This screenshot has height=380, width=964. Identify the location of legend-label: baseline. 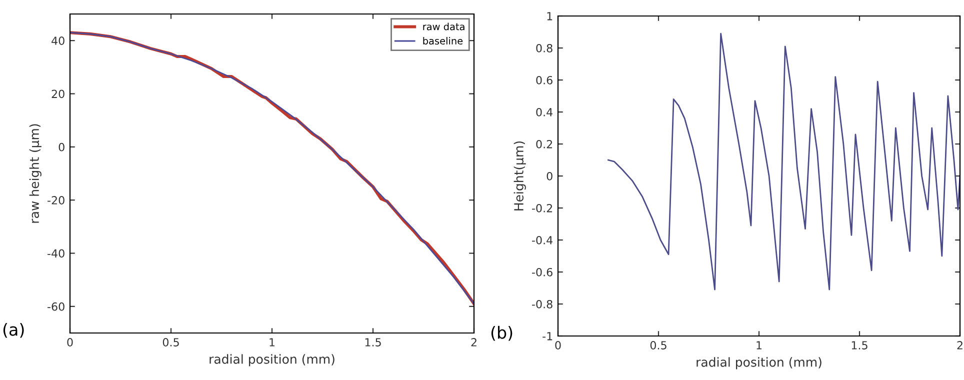
(443, 41).